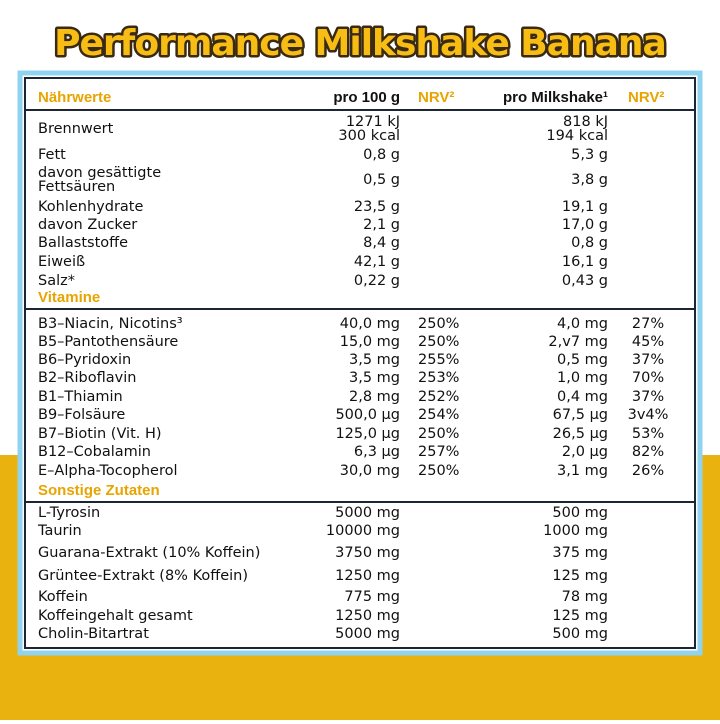 This screenshot has width=720, height=724. I want to click on section-title: Vitamine, so click(69, 297).